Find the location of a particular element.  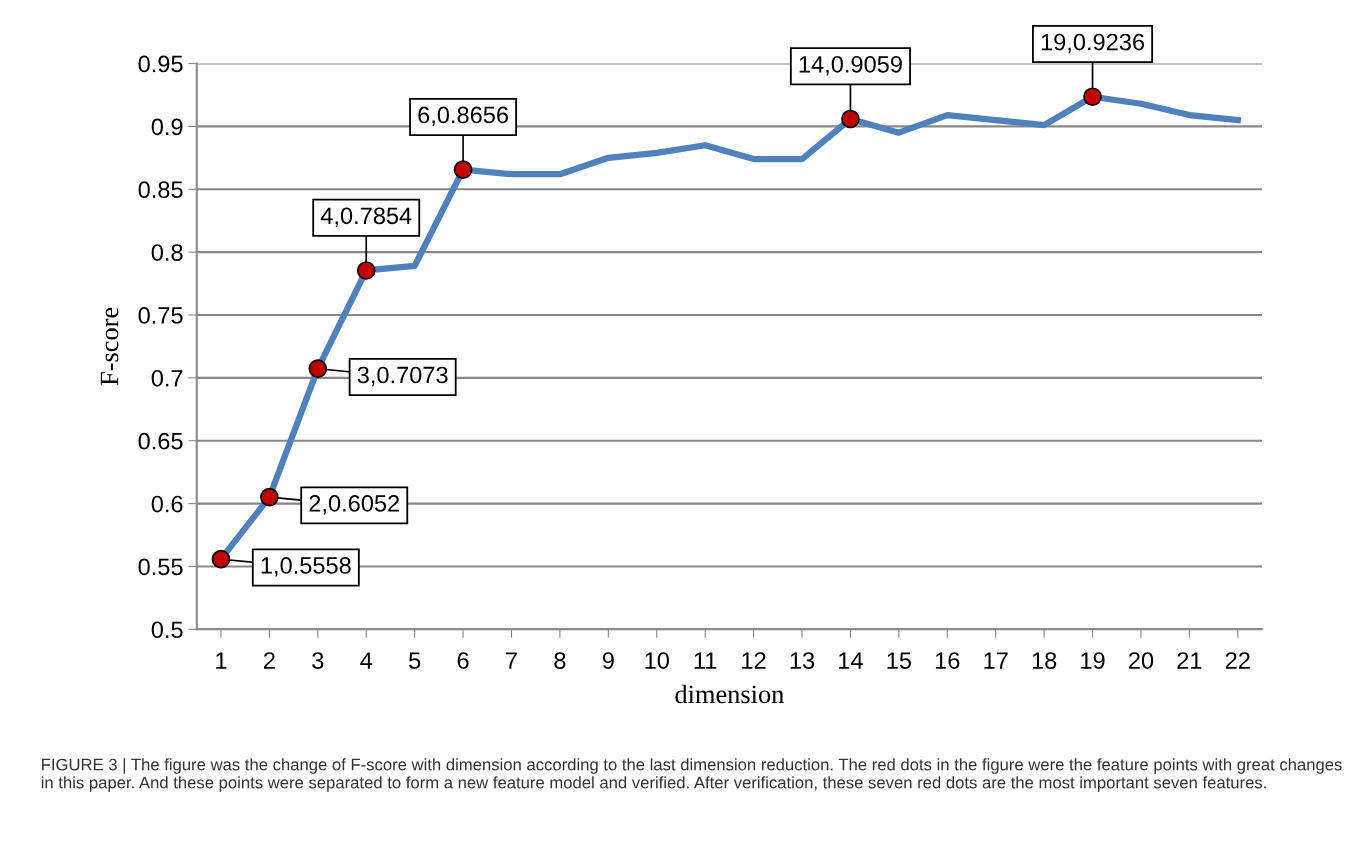

caption: FIGURE 3 | The figure was the change of F-score with dimension according to the last dimension reduction. The red dots in the figure were the feature points with great changes in this paper. And these points were separated to form a new feature model and verified. After verification, these seven red dots are the most important seven features. is located at coordinates (691, 775).